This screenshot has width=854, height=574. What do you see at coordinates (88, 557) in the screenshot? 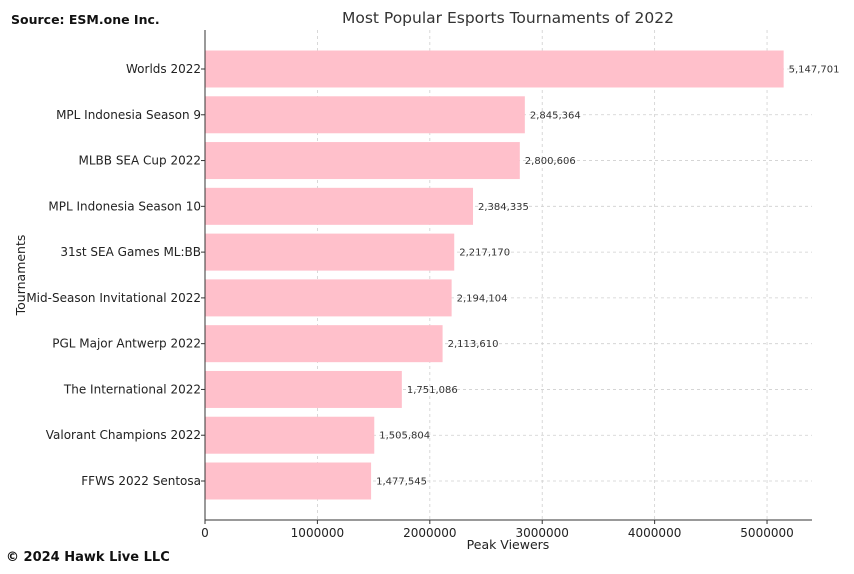
I see `copyright-note: © 2024 Hawk Live LLC` at bounding box center [88, 557].